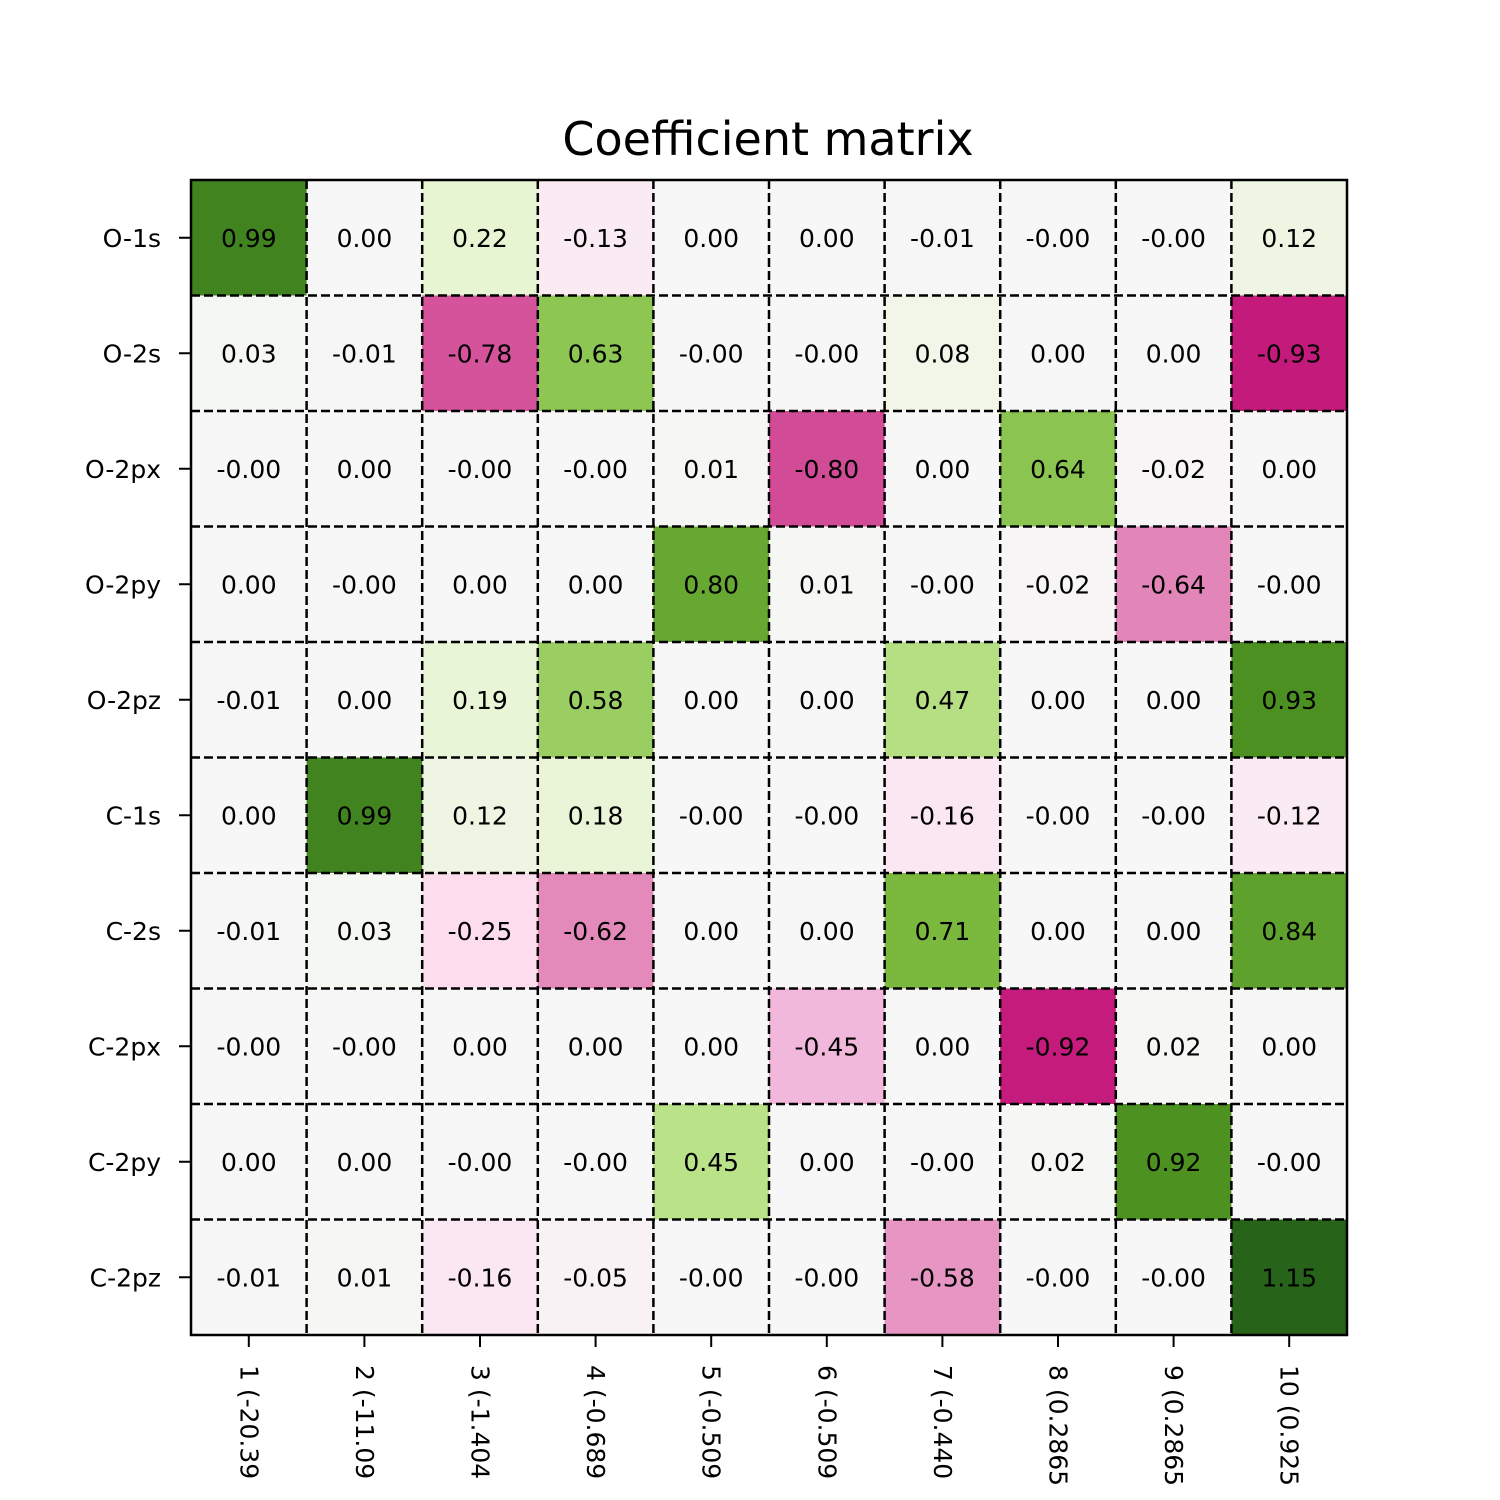 This screenshot has height=1500, width=1500. What do you see at coordinates (248, 931) in the screenshot?
I see `cell-value-label: -0.01` at bounding box center [248, 931].